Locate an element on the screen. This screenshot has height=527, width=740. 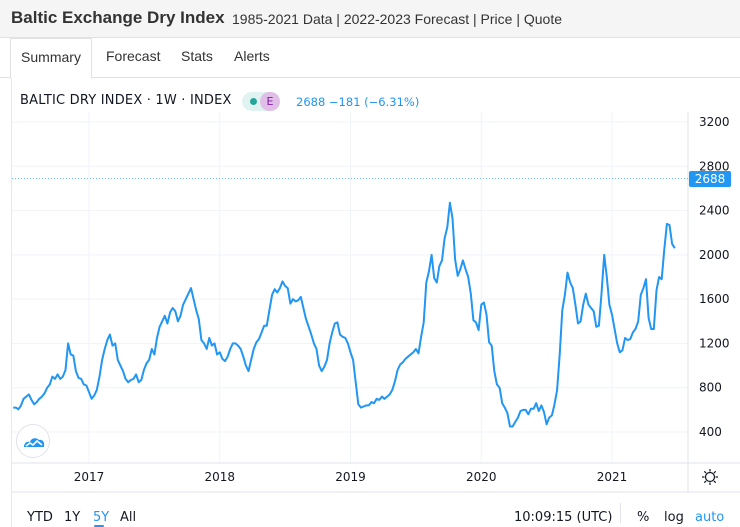
price-axis-tick-label: 1600 is located at coordinates (714, 299).